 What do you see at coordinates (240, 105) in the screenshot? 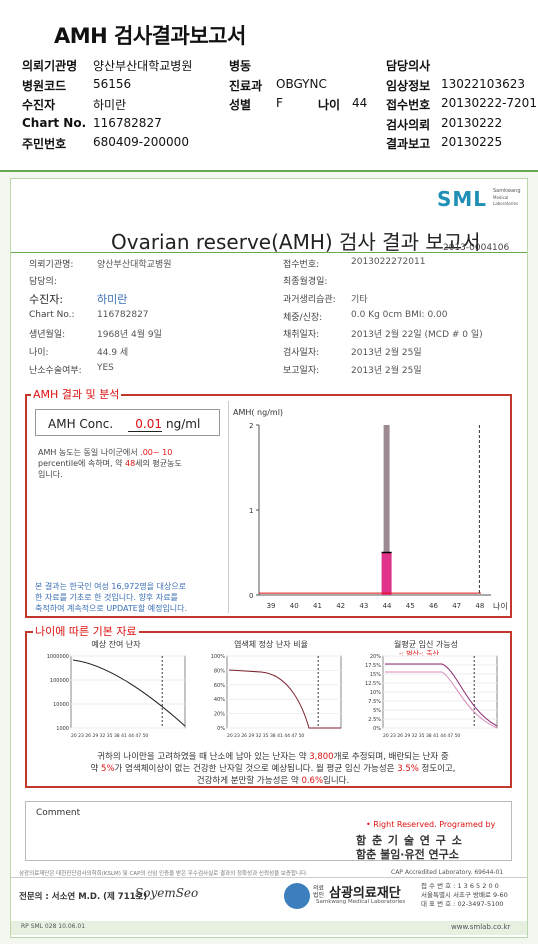
I see `header-k2-row2: 성별` at bounding box center [240, 105].